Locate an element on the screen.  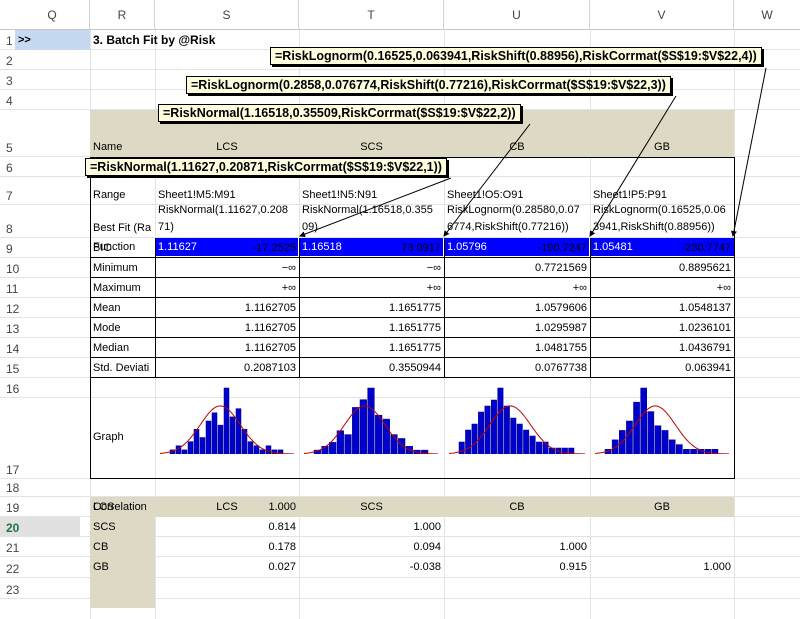
std-gb: 0.063941 is located at coordinates (662, 368).